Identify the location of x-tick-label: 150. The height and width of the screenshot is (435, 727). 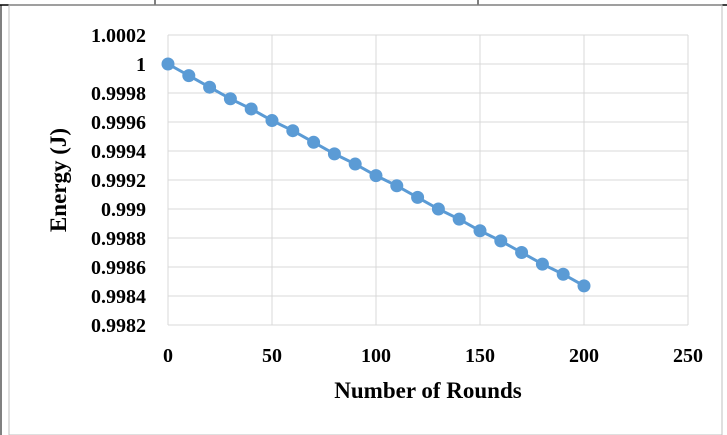
(480, 356).